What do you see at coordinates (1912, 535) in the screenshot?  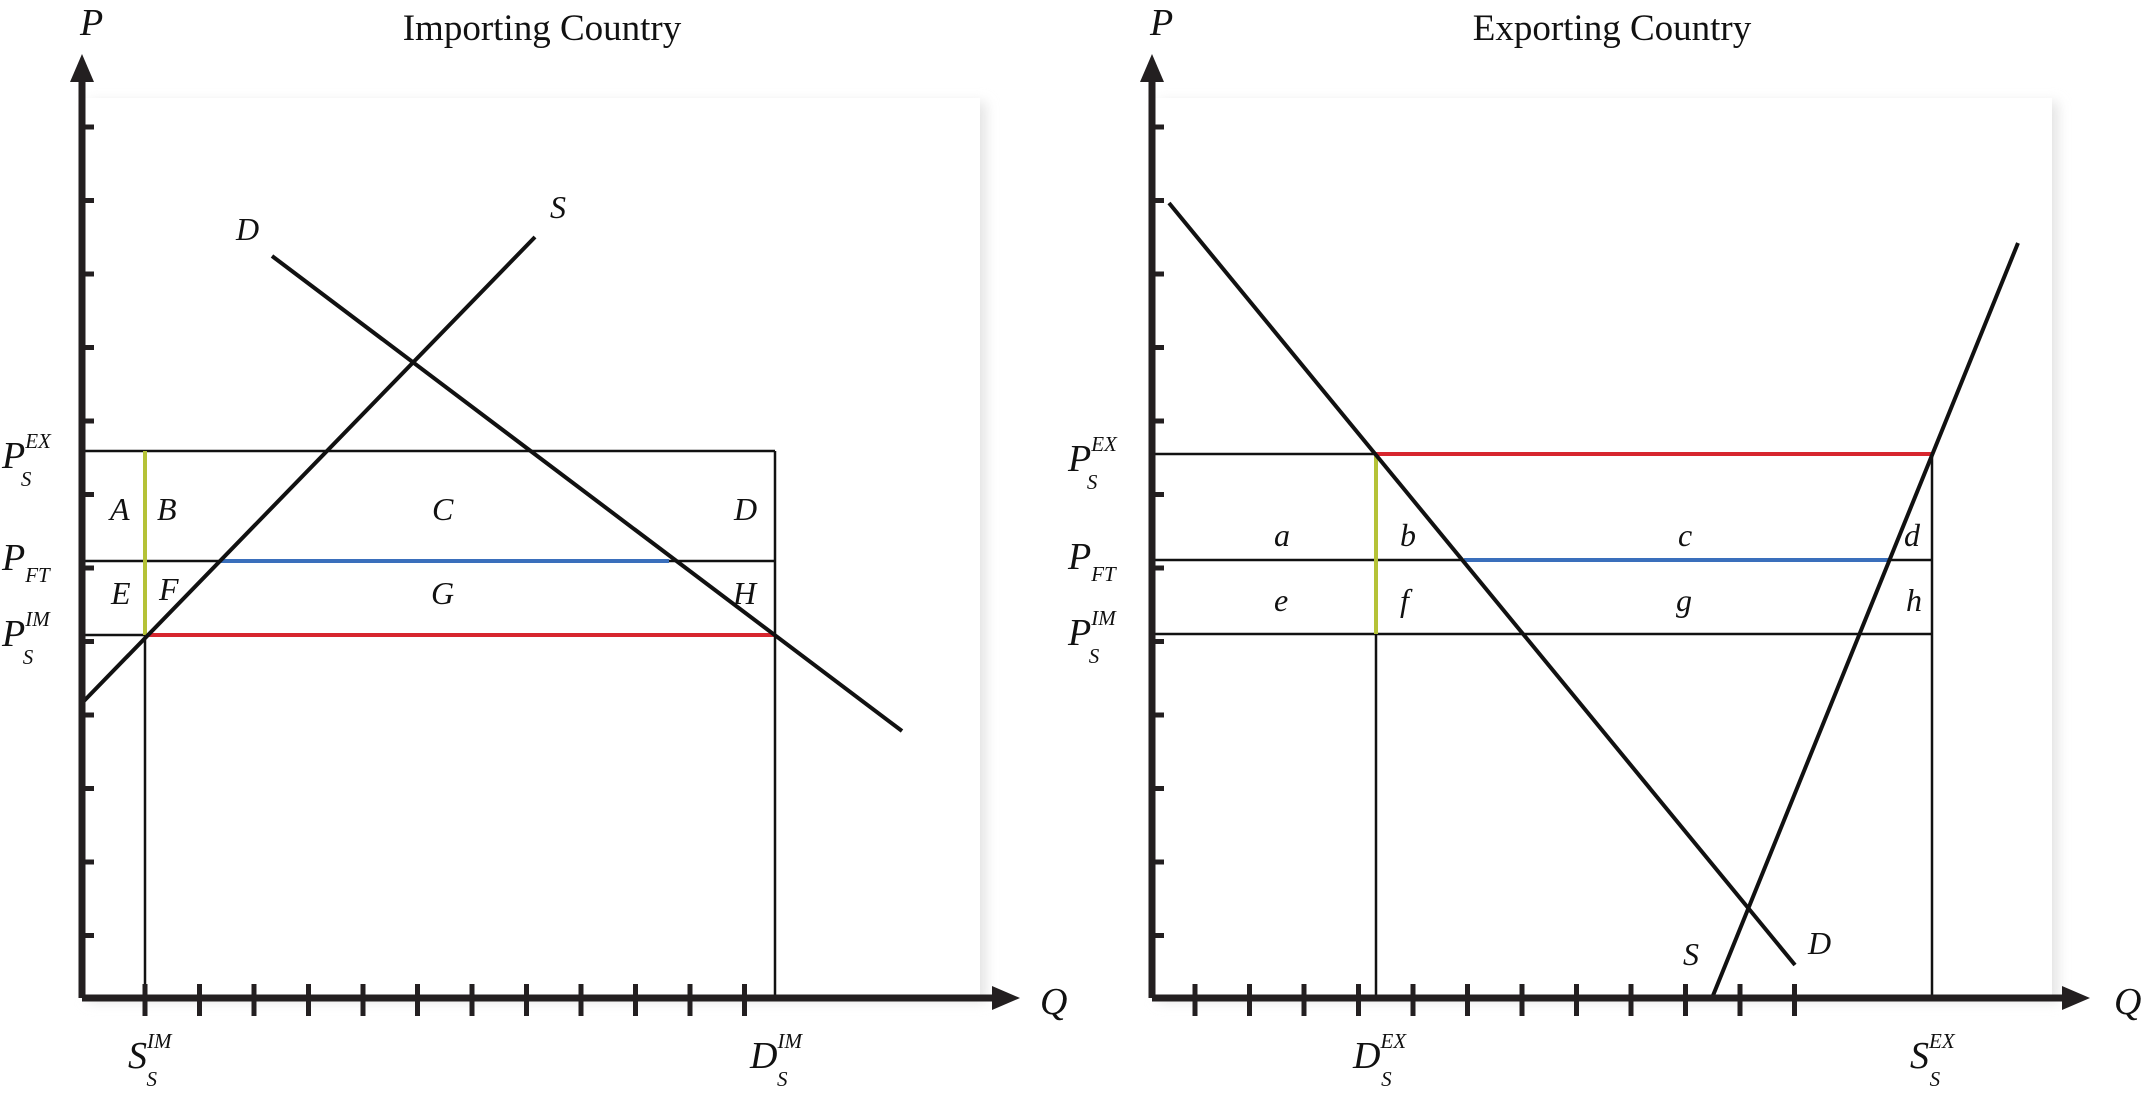 I see `region-label-d: d` at bounding box center [1912, 535].